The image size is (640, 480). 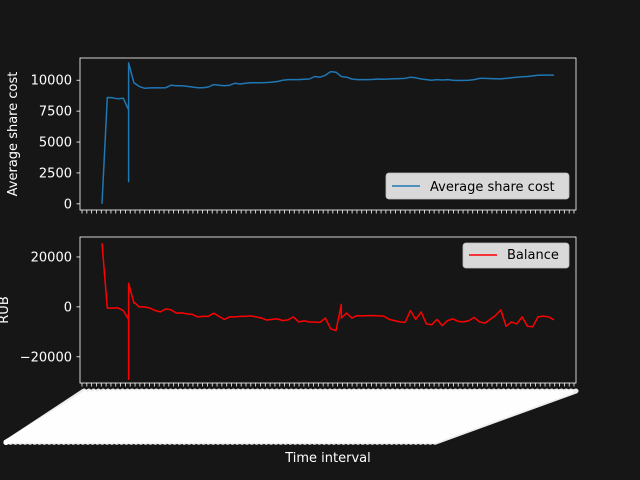 I want to click on y-tick-label: 2500, so click(x=55, y=173).